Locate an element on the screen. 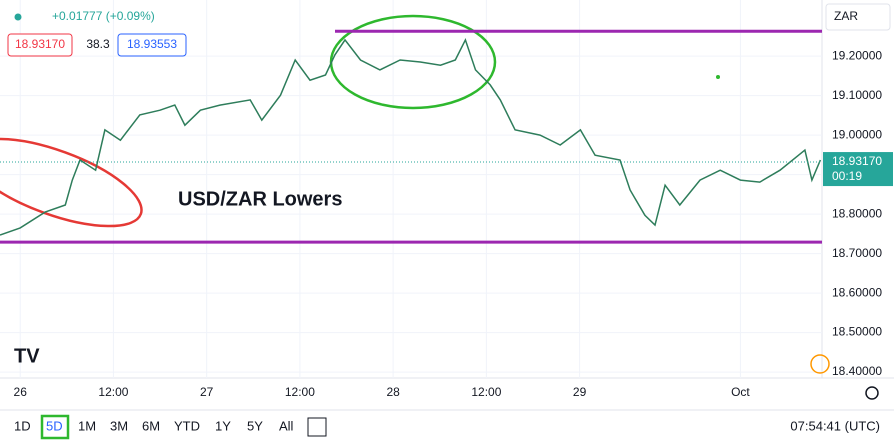 Image resolution: width=894 pixels, height=440 pixels. change: +0.01777 (+0.09%) is located at coordinates (103, 16).